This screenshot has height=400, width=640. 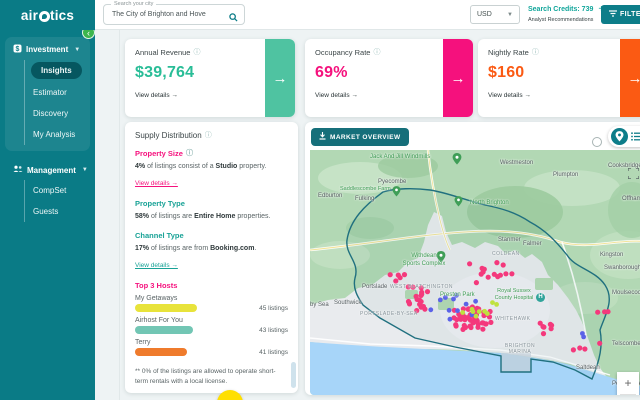 What do you see at coordinates (365, 189) in the screenshot?
I see `map-label-poi: Saddlescombe Farm` at bounding box center [365, 189].